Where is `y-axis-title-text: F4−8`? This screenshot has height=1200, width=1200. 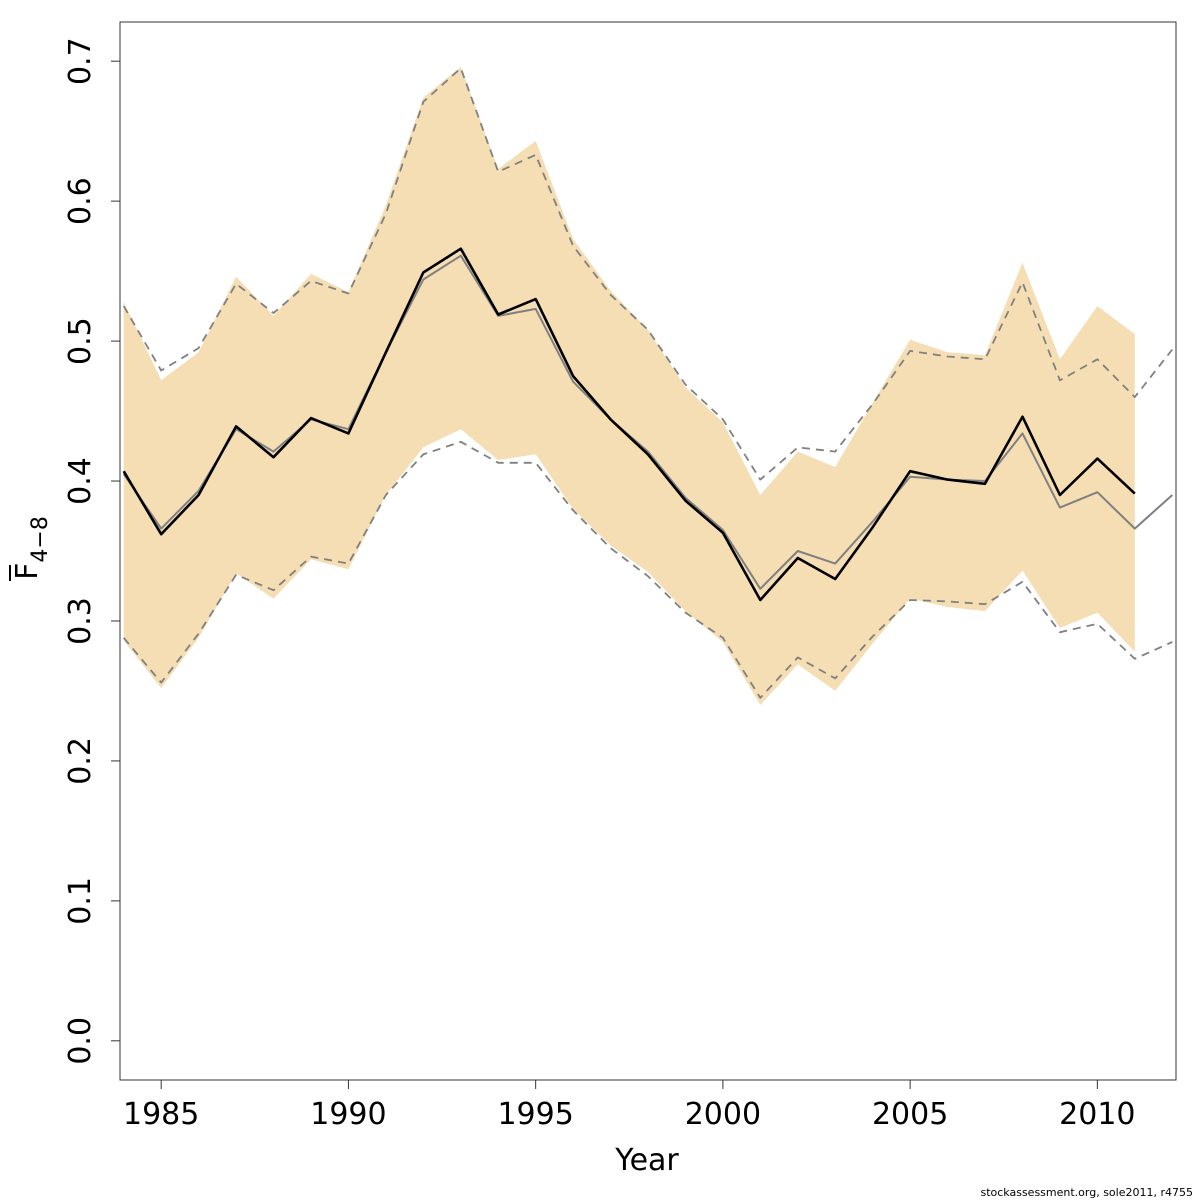 y-axis-title-text: F4−8 is located at coordinates (31, 548).